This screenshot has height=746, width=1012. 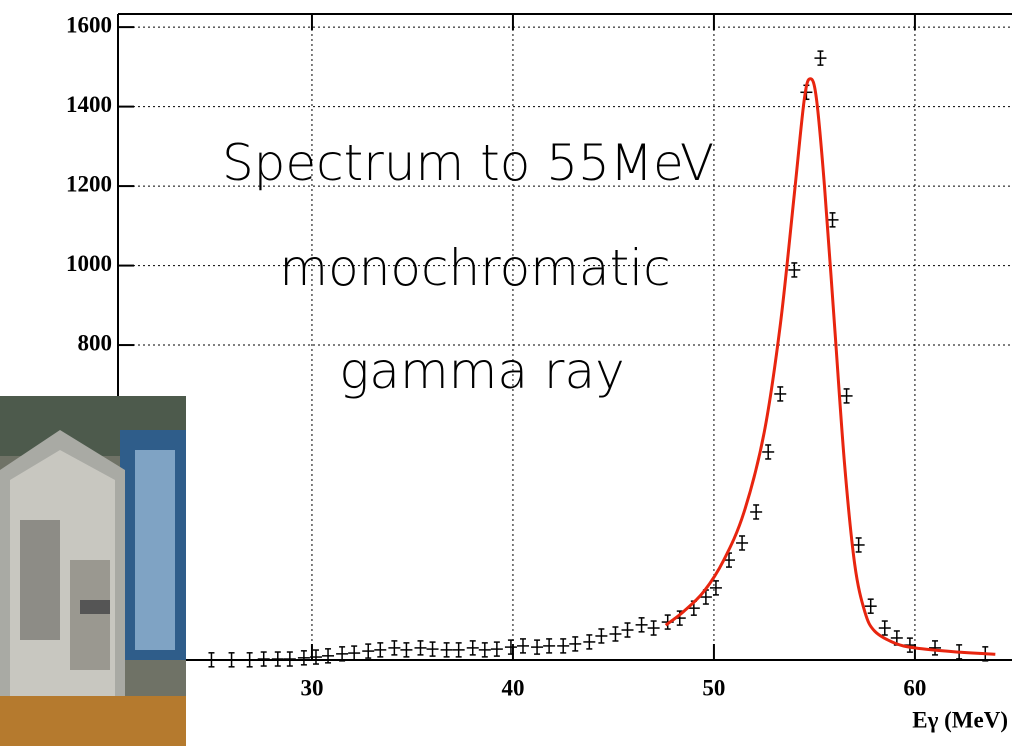 I want to click on x-tick-label: 40, so click(x=512, y=687).